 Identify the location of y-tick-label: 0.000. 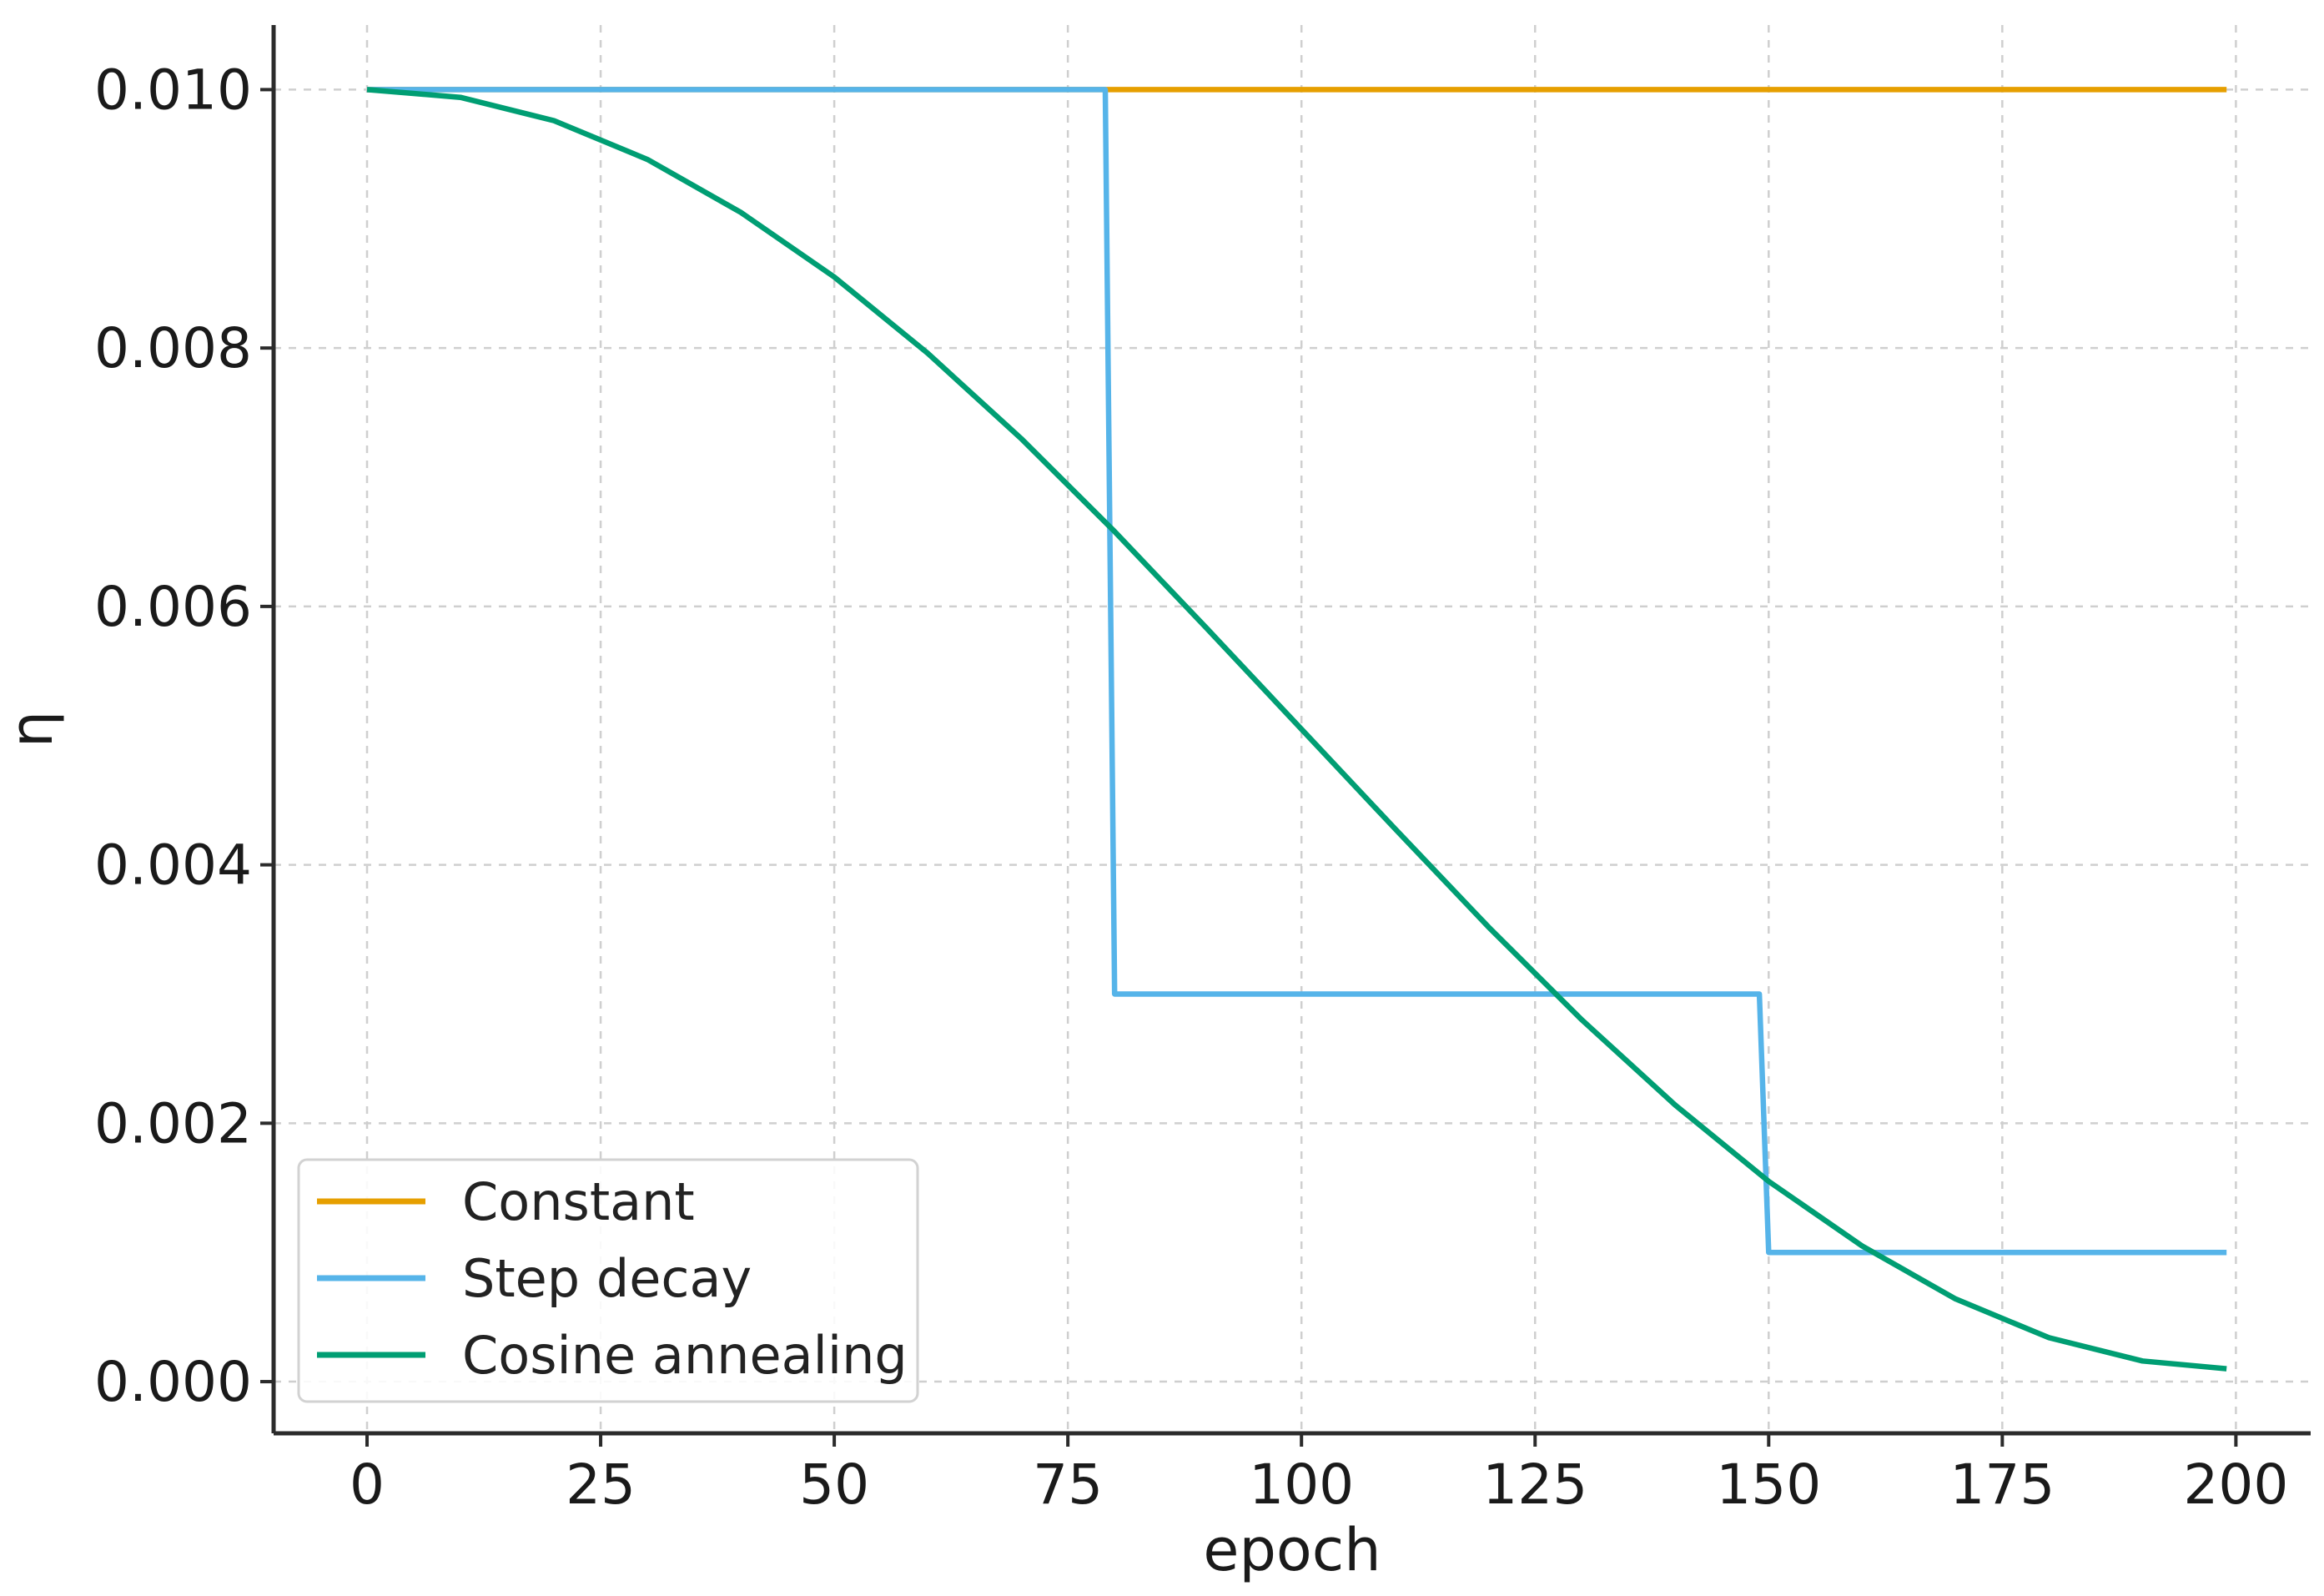
(173, 1382).